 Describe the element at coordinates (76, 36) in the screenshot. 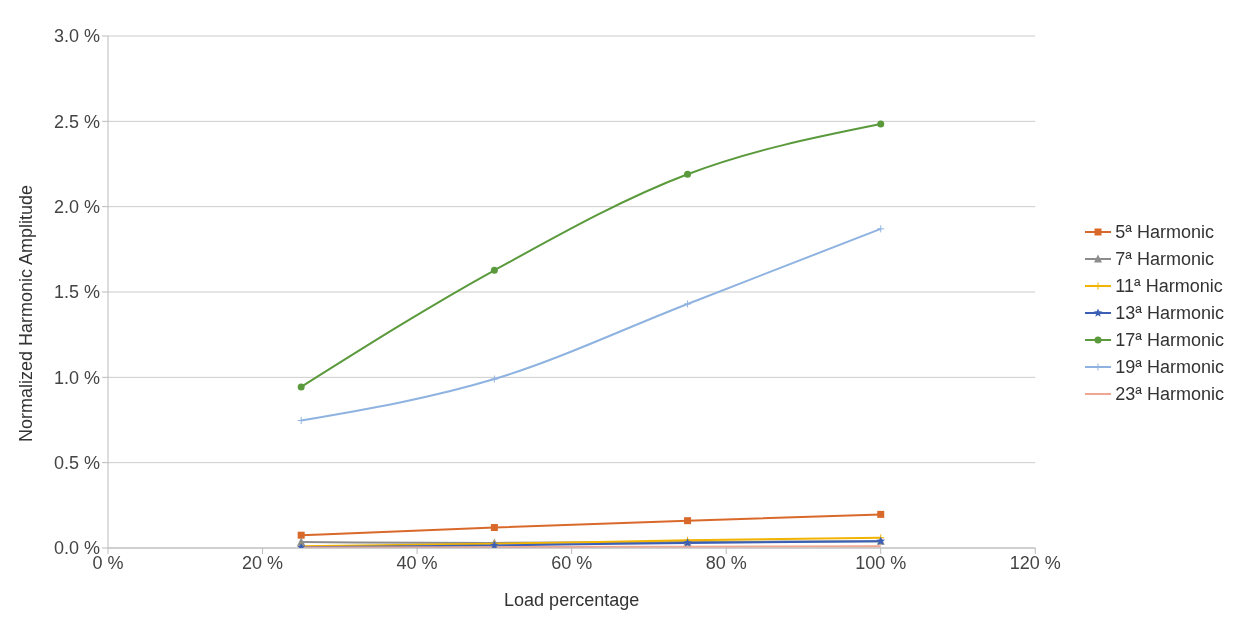

I see `y-tick-label: 3.0 %` at that location.